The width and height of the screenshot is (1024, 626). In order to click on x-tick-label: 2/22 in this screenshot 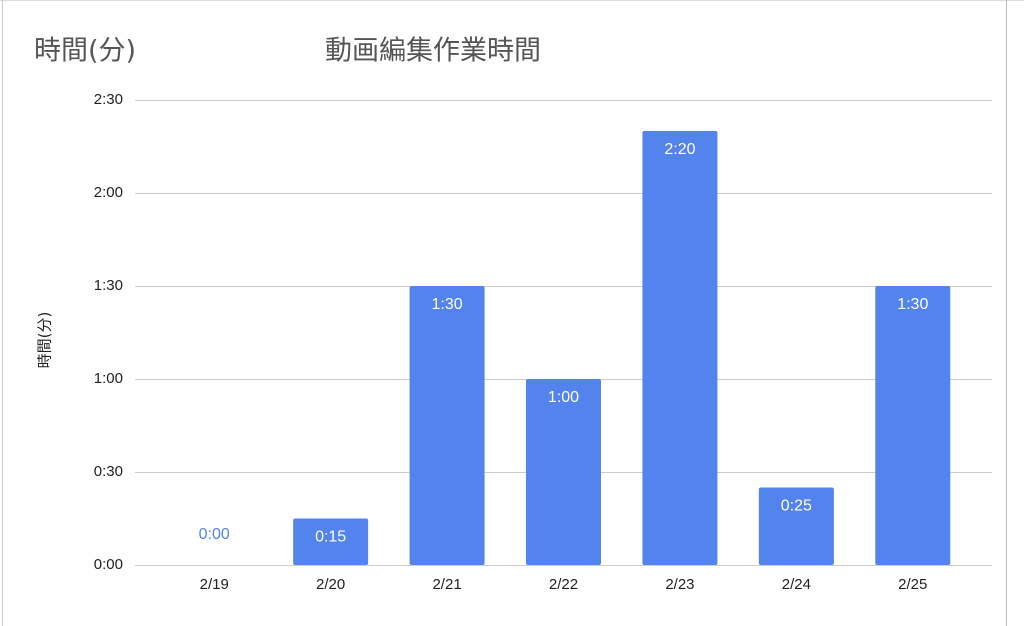, I will do `click(563, 584)`.